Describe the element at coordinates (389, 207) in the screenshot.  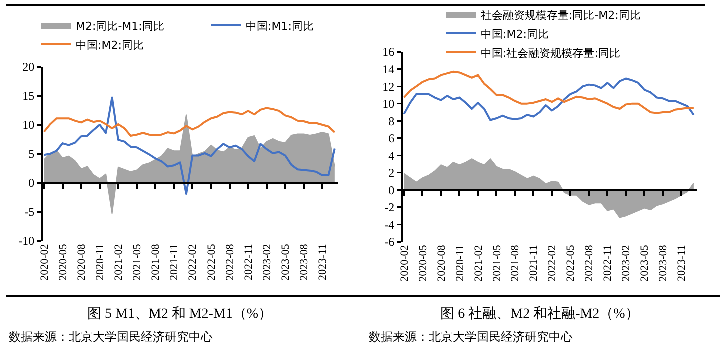
I see `y-tick-label: -2` at that location.